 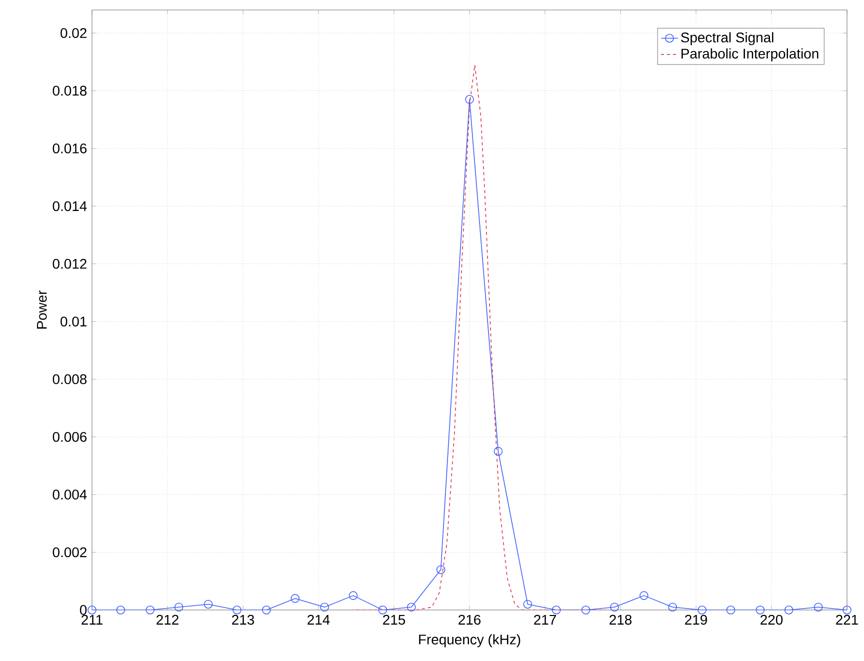 I want to click on y-tick-label: 0.006, so click(x=69, y=437).